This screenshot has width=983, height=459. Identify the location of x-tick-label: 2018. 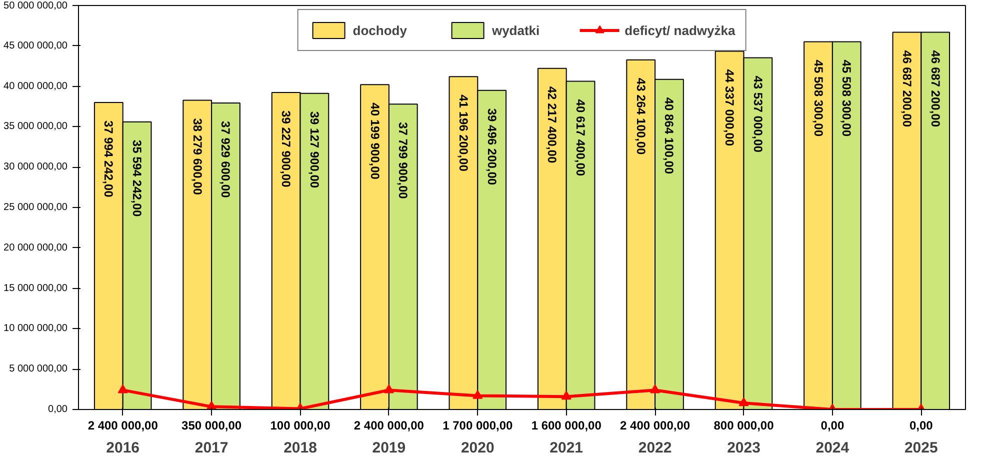
(300, 448).